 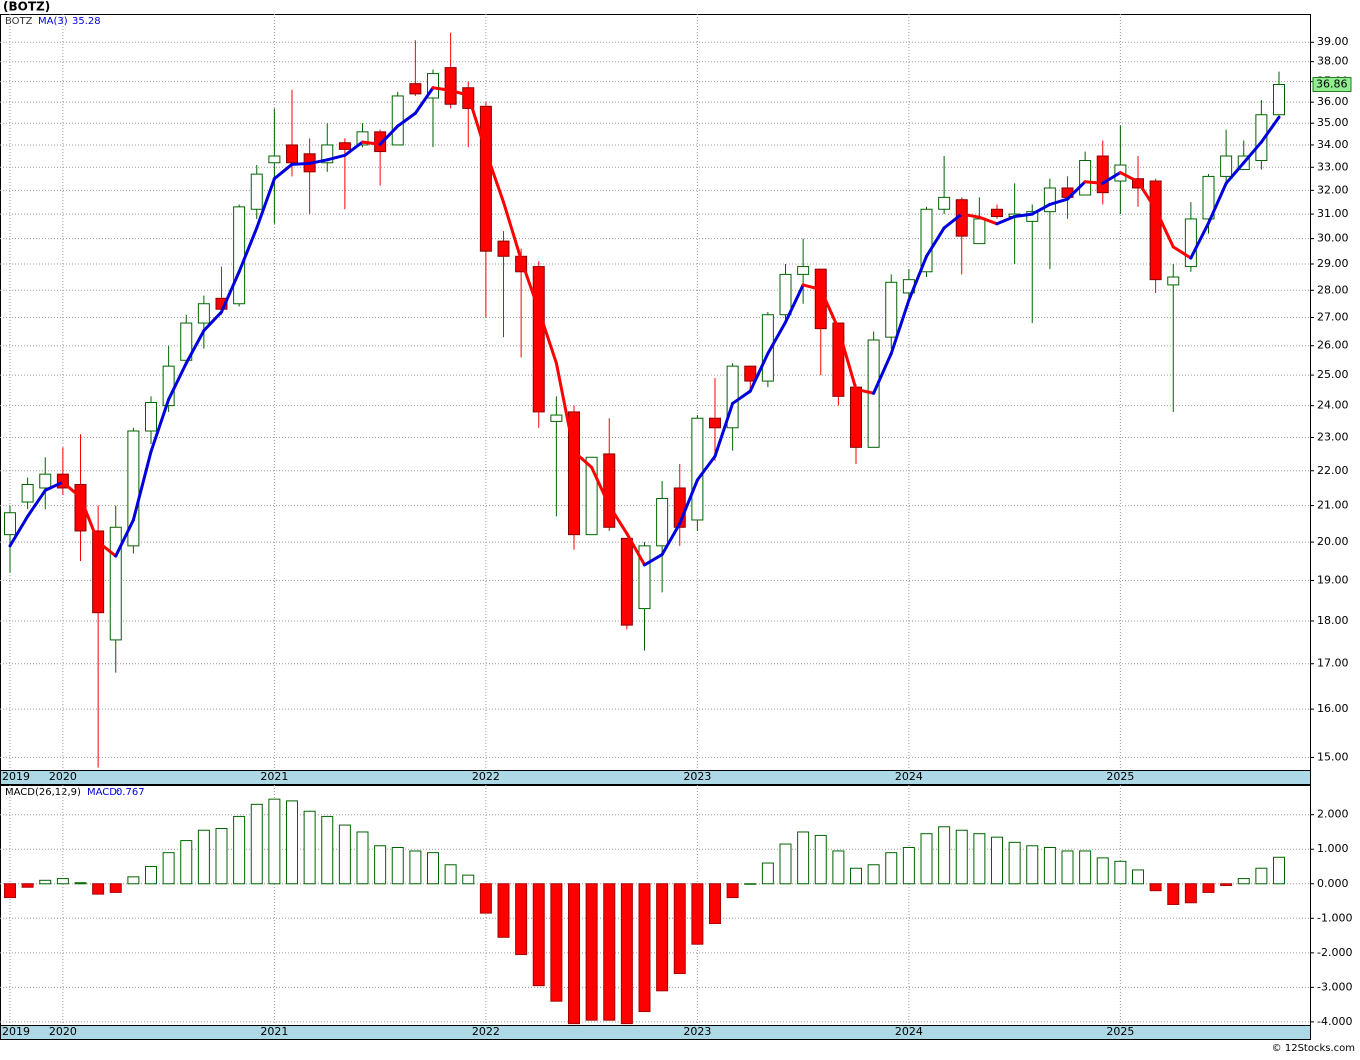 I want to click on macd-label: MACD:, so click(x=103, y=792).